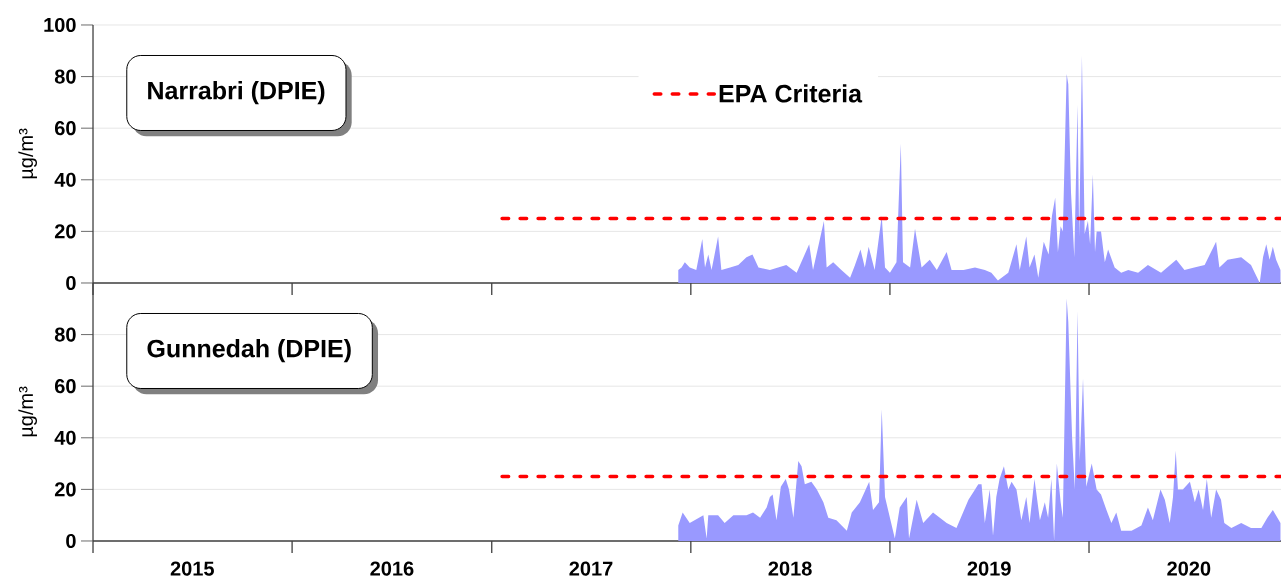  Describe the element at coordinates (790, 568) in the screenshot. I see `x-tick-label: 2018` at that location.